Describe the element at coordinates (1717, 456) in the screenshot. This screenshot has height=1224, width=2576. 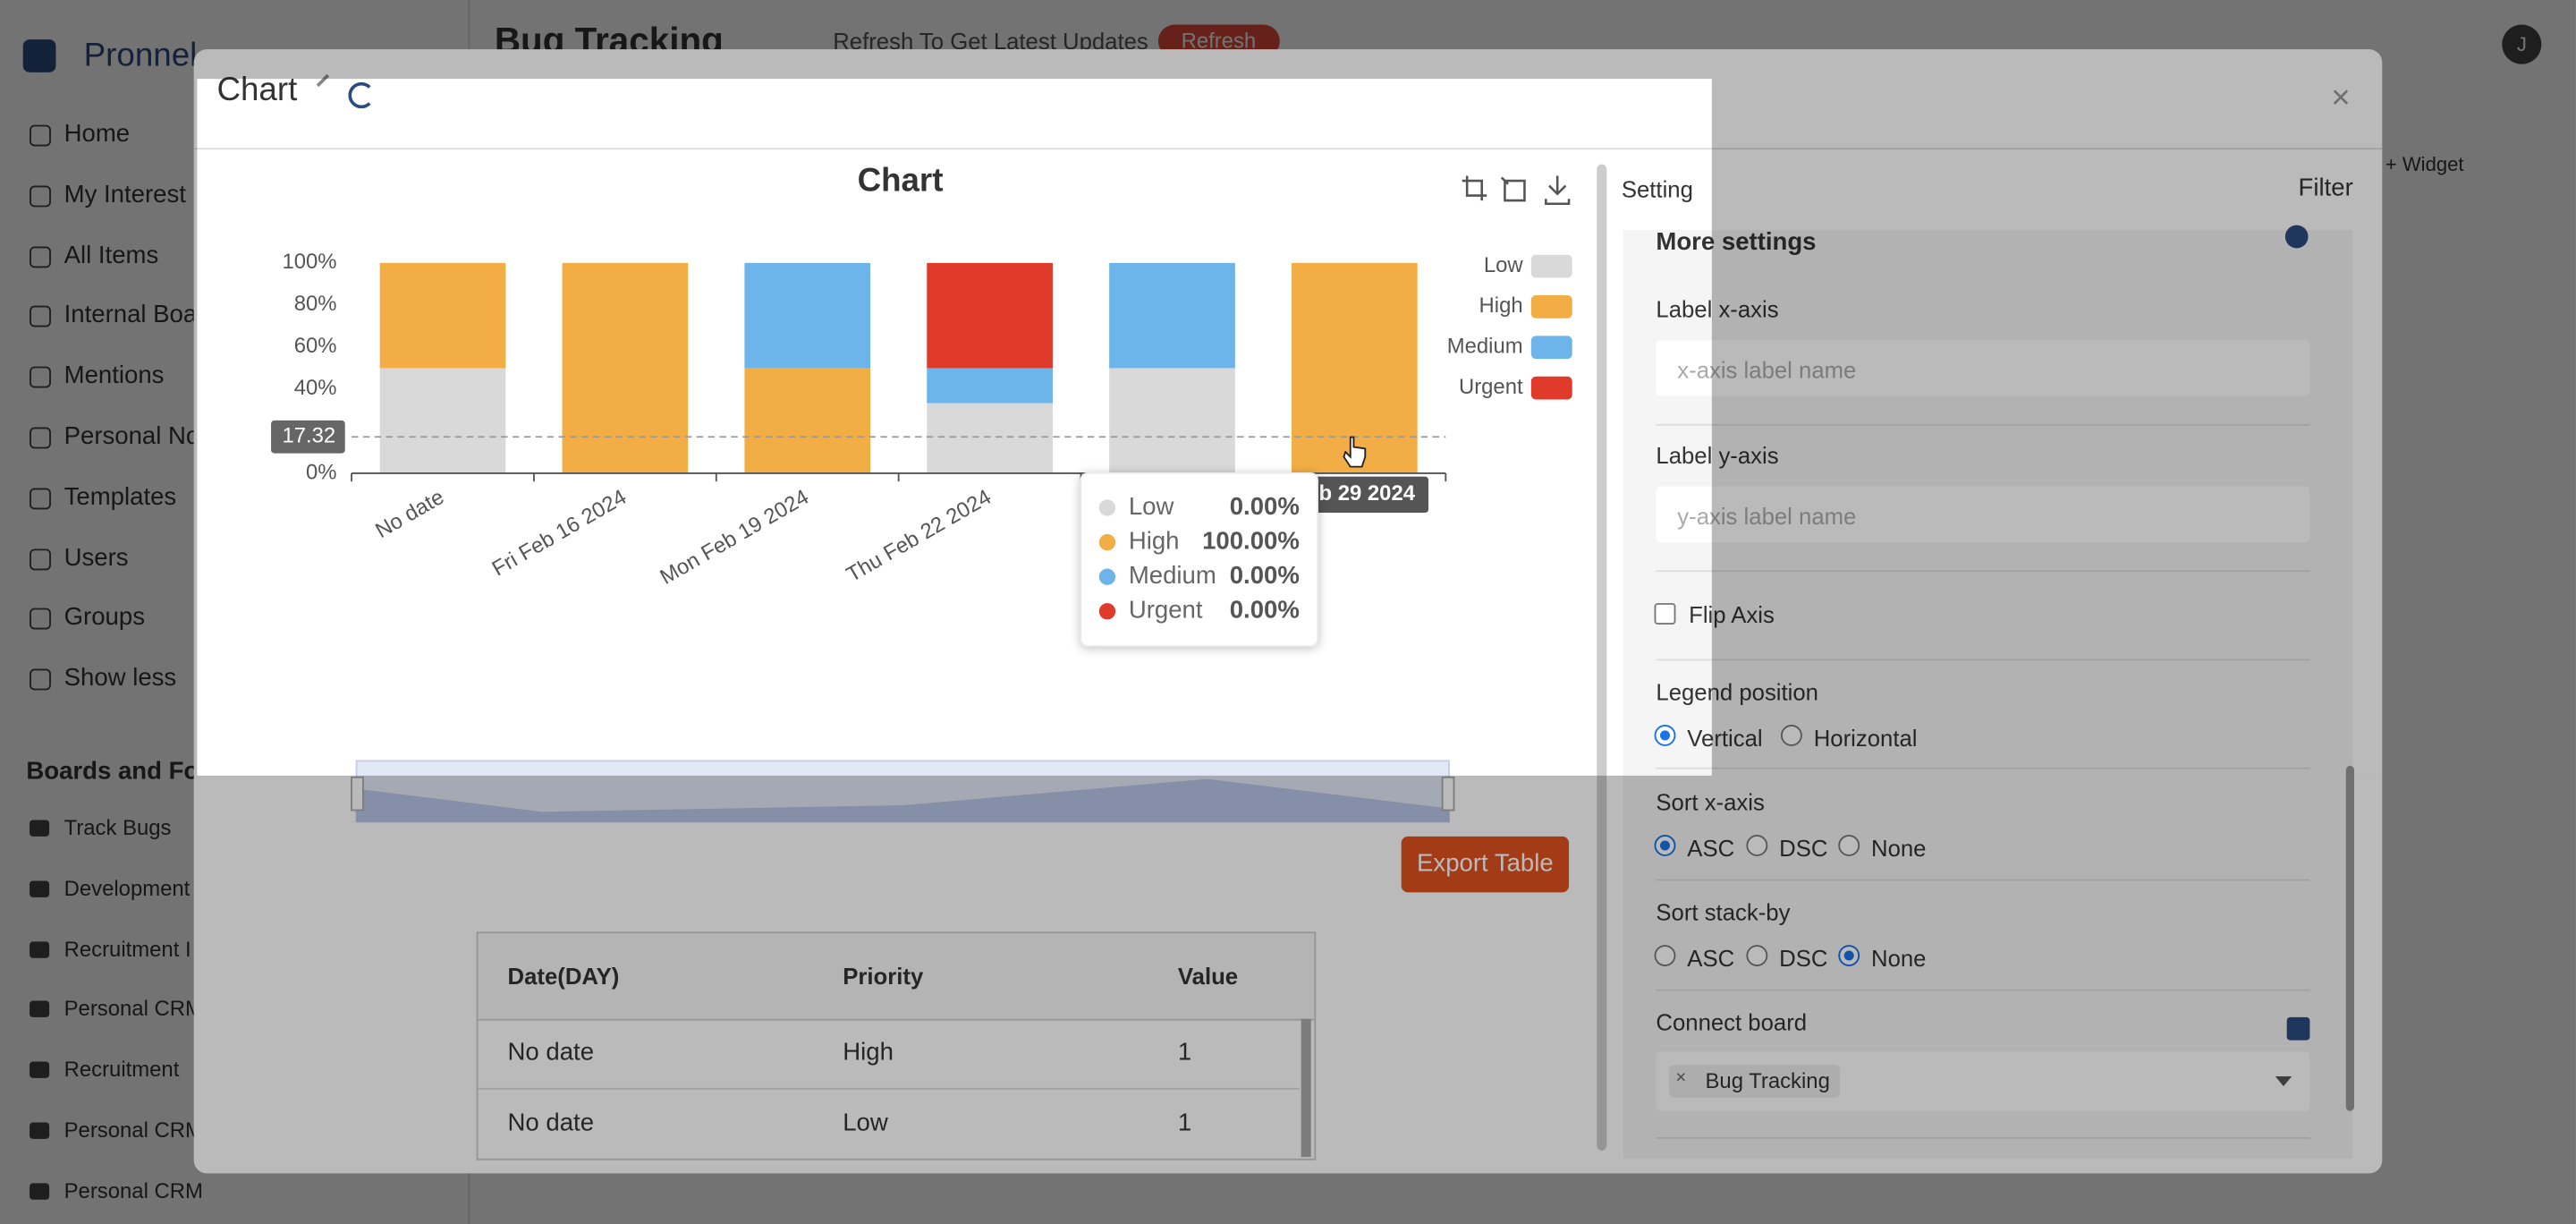
I see `field-label: Label y-axis` at that location.